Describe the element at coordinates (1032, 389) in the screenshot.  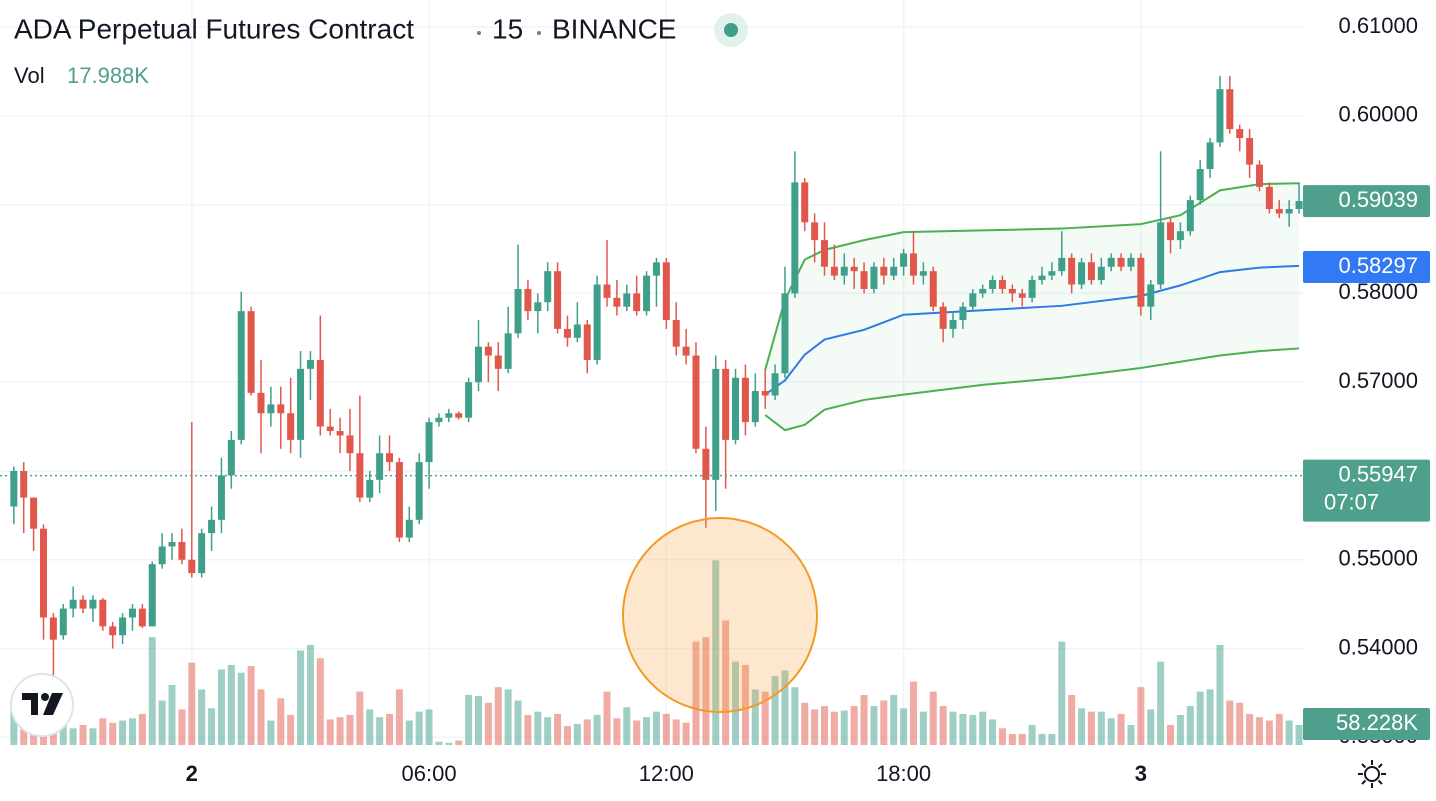
I see `band-lower` at that location.